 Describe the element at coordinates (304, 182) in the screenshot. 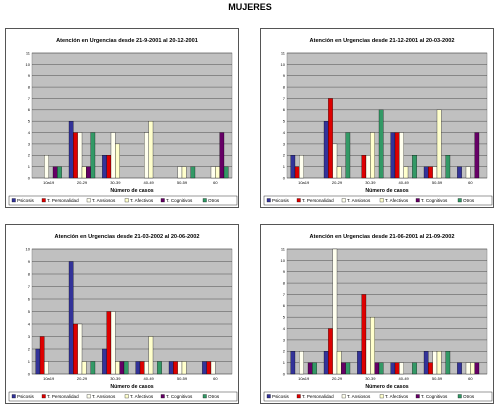

I see `x-tick-label: 10a19` at that location.